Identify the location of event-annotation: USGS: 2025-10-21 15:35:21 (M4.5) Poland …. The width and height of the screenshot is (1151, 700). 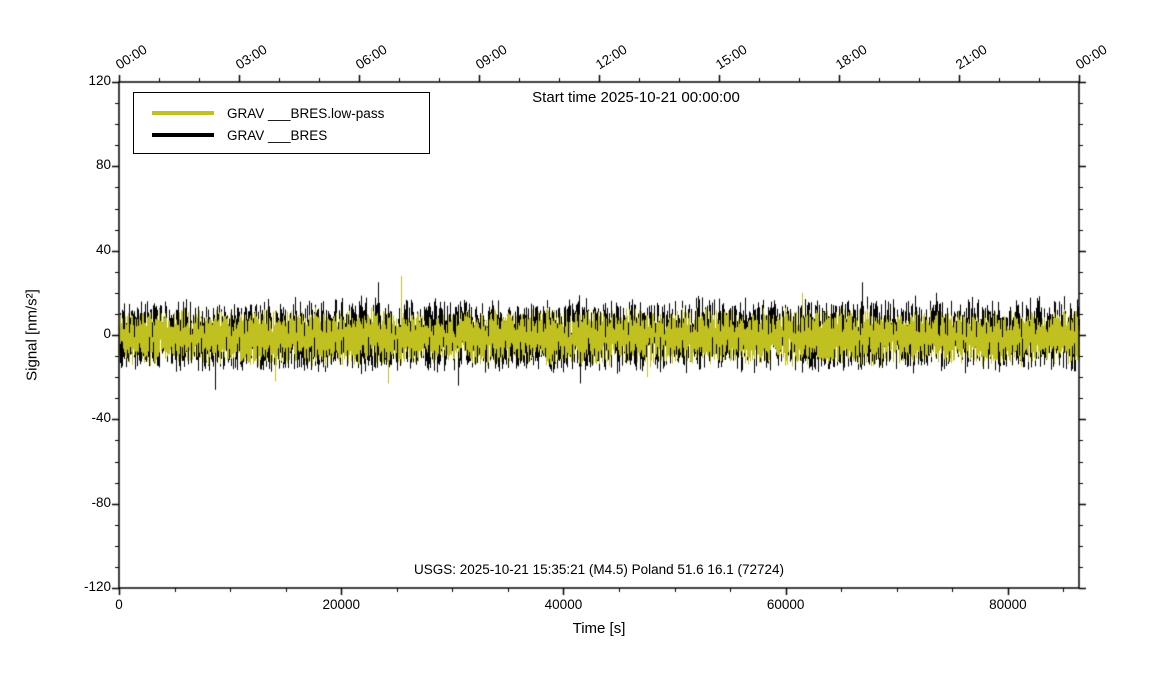
(599, 569).